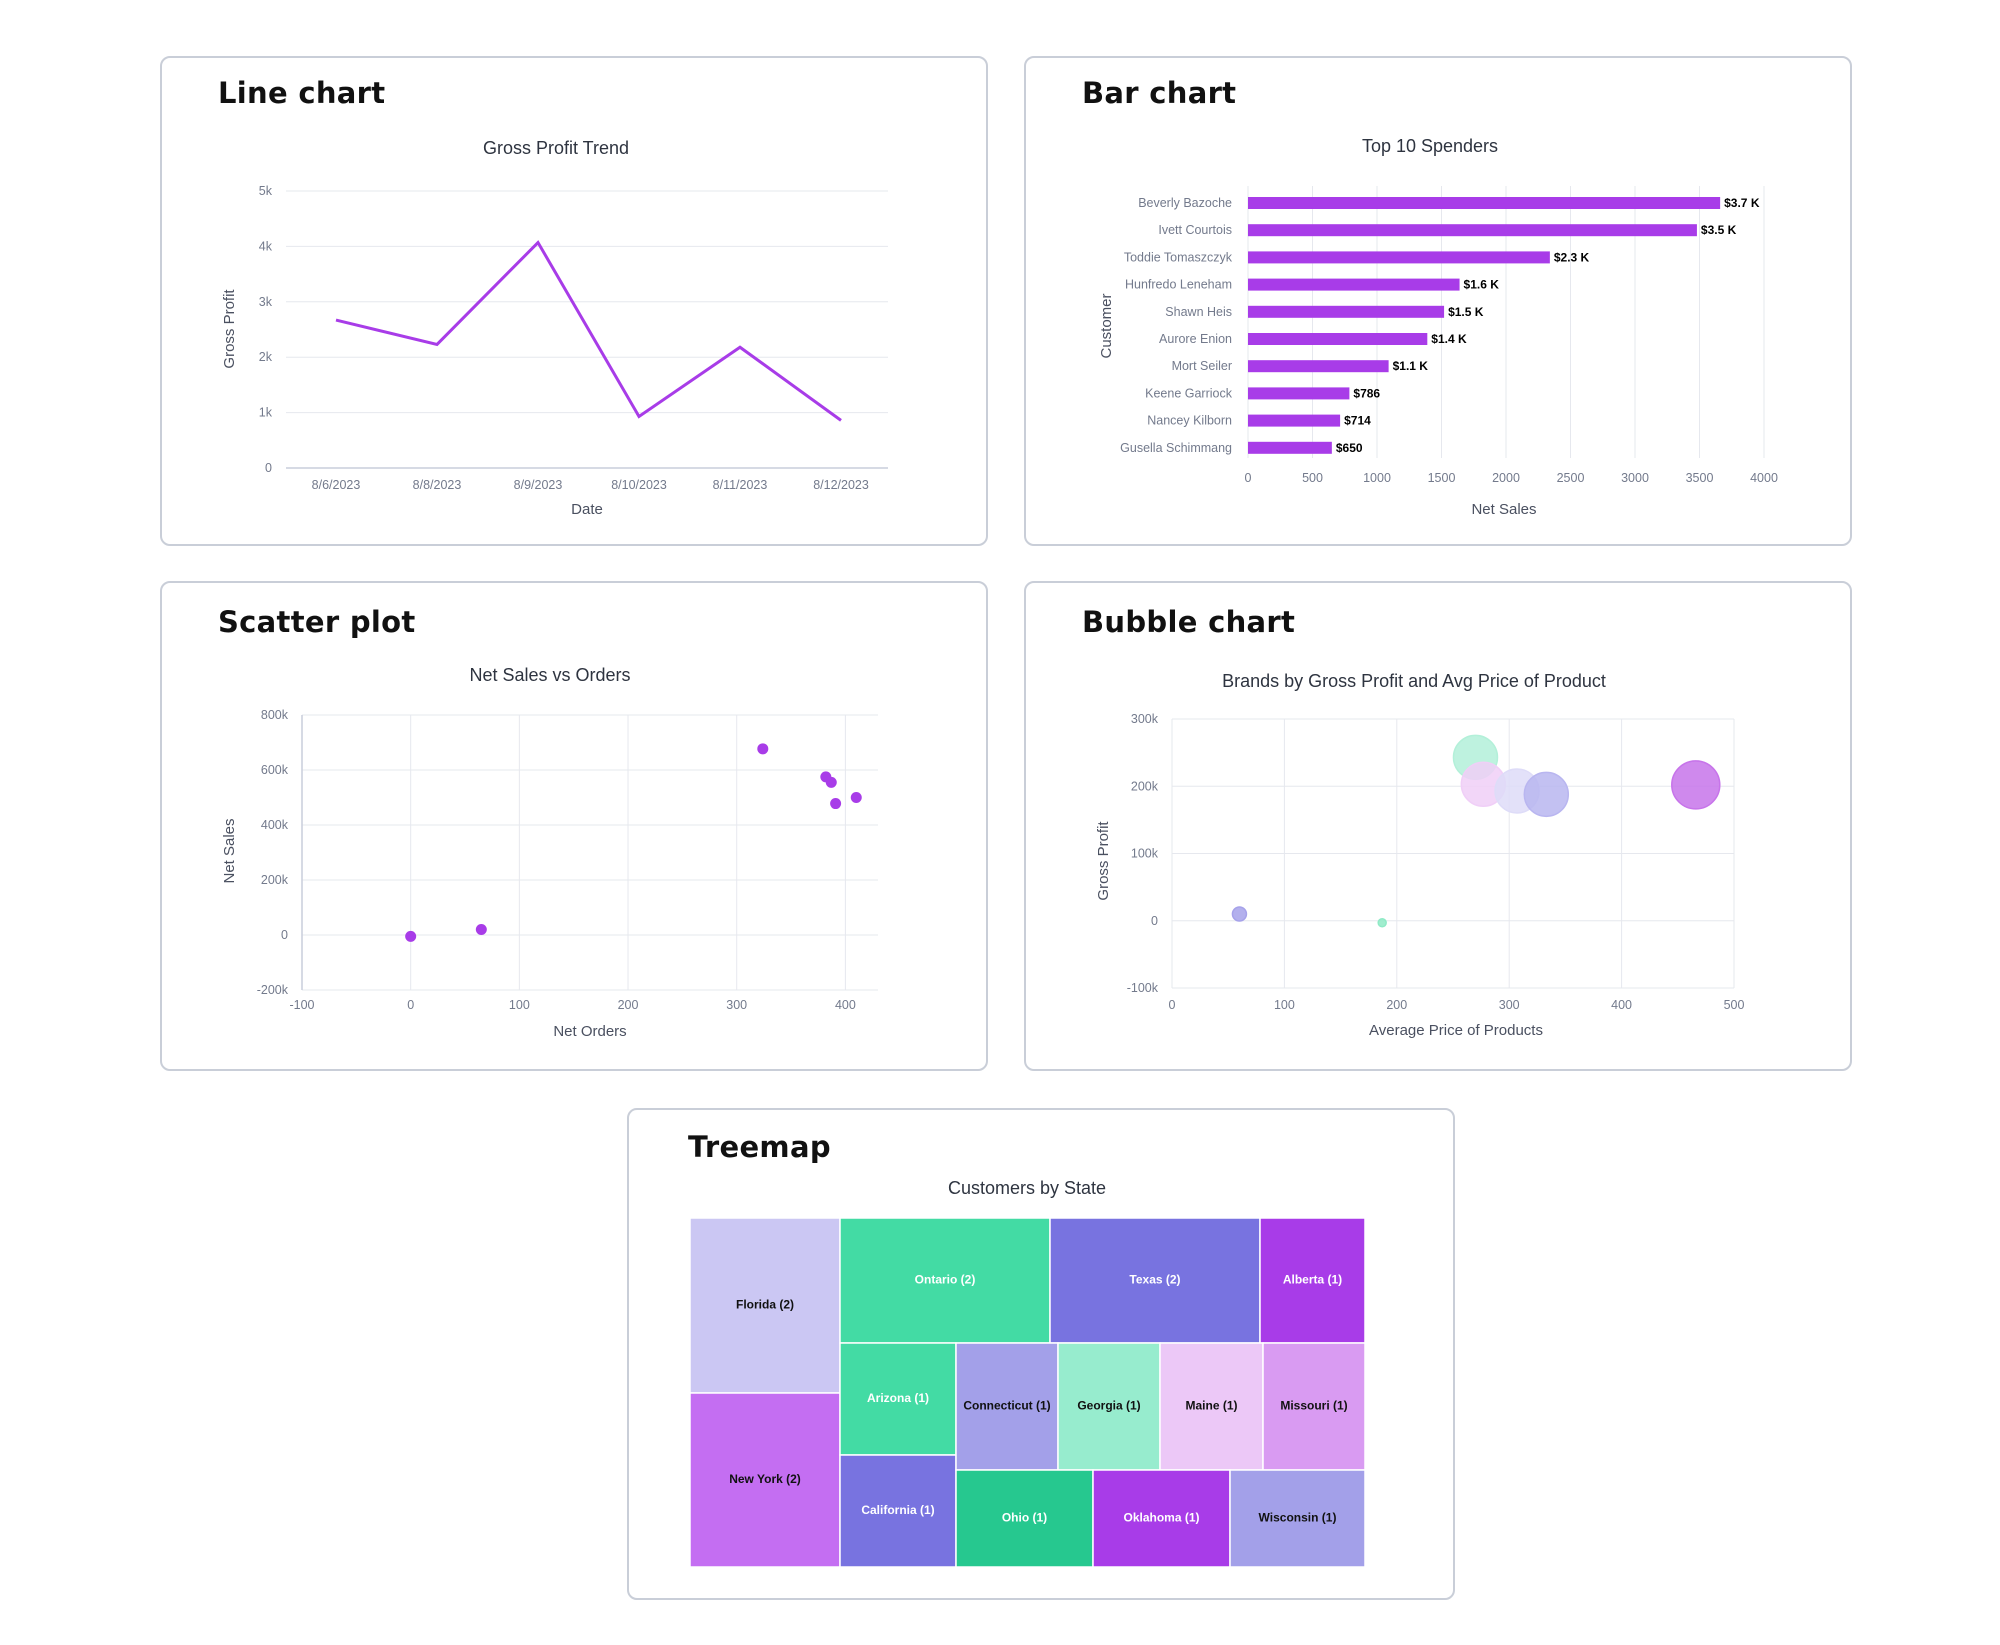 The width and height of the screenshot is (2000, 1645). What do you see at coordinates (1145, 719) in the screenshot?
I see `y-tick-label: 300k` at bounding box center [1145, 719].